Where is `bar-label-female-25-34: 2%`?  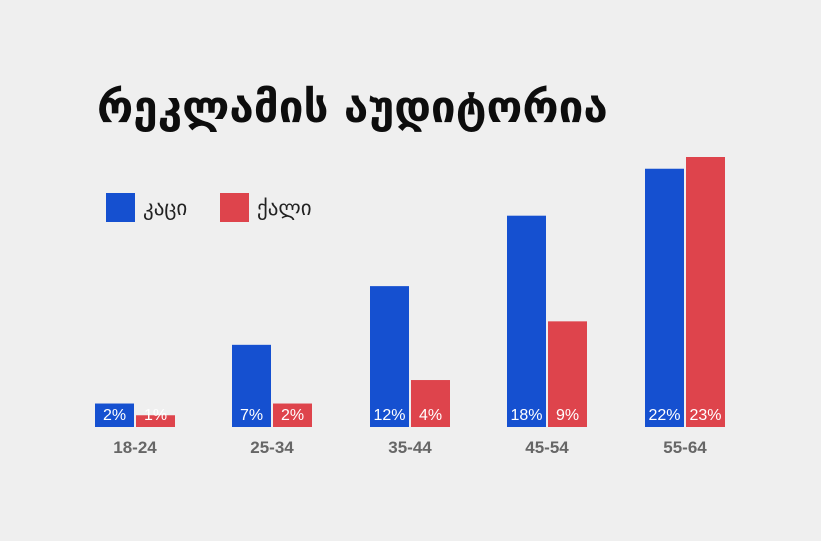 bar-label-female-25-34: 2% is located at coordinates (292, 415).